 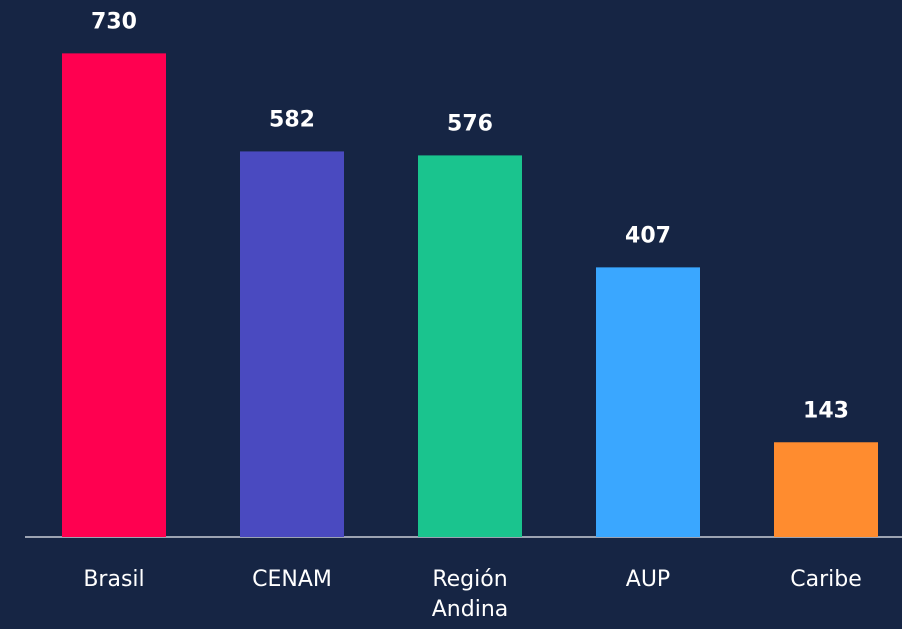 I want to click on value-label: 143, so click(x=826, y=410).